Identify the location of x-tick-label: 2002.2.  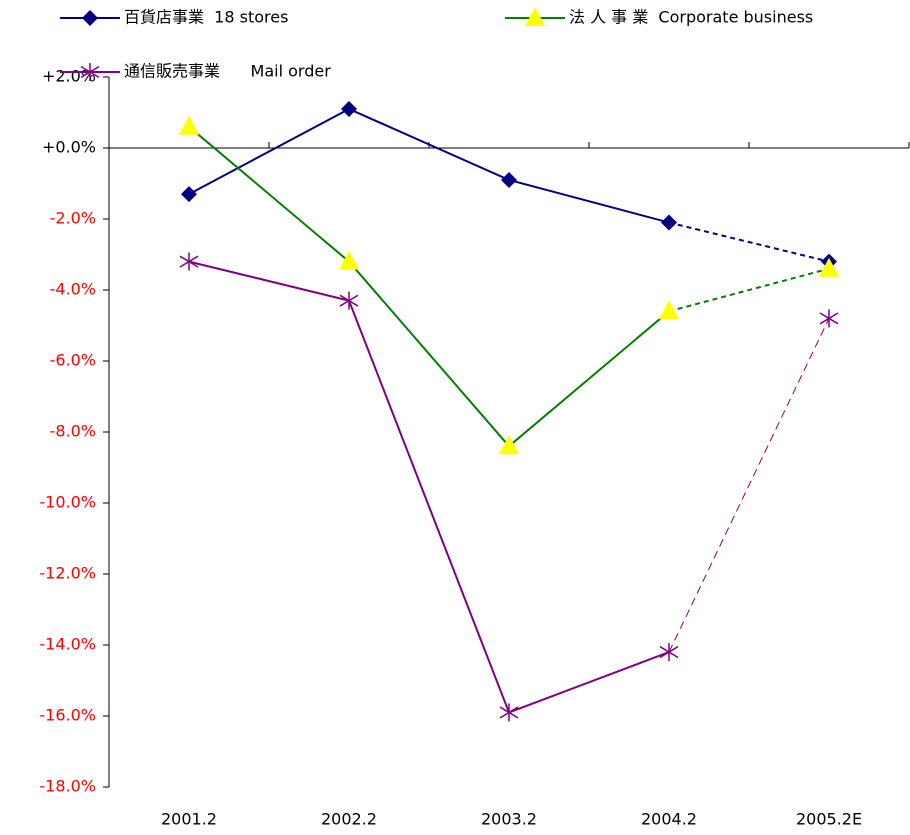
(349, 819).